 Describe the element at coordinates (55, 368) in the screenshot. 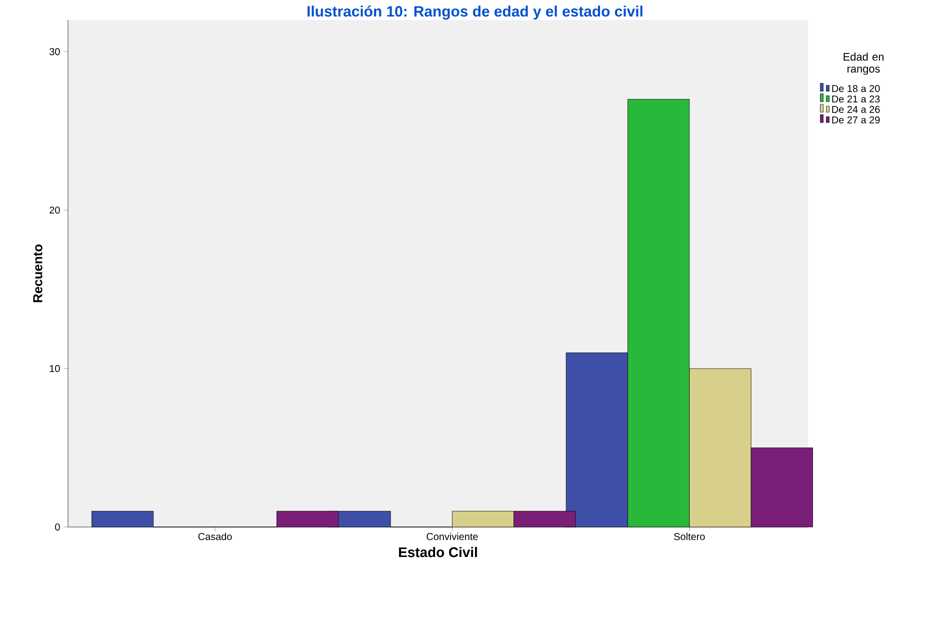

I see `y-tick-label: 10` at that location.